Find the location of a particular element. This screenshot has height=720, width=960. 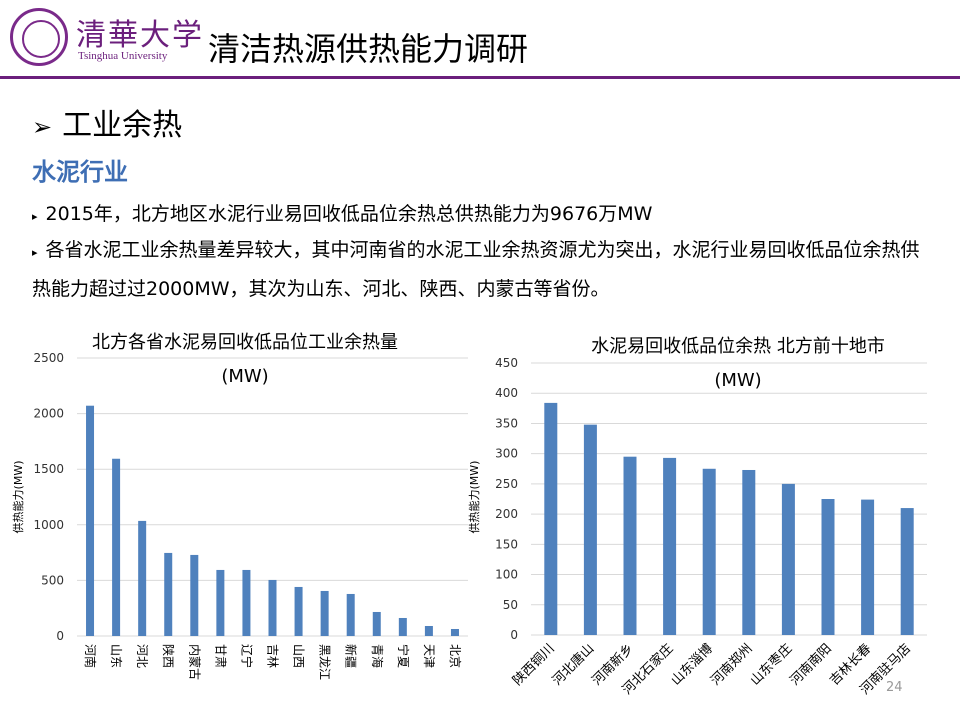

y-tick-label: 400 is located at coordinates (506, 393).